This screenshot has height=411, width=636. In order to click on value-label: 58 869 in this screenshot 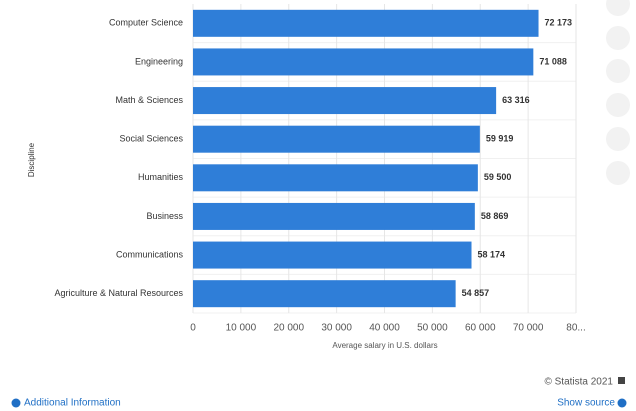, I will do `click(495, 216)`.